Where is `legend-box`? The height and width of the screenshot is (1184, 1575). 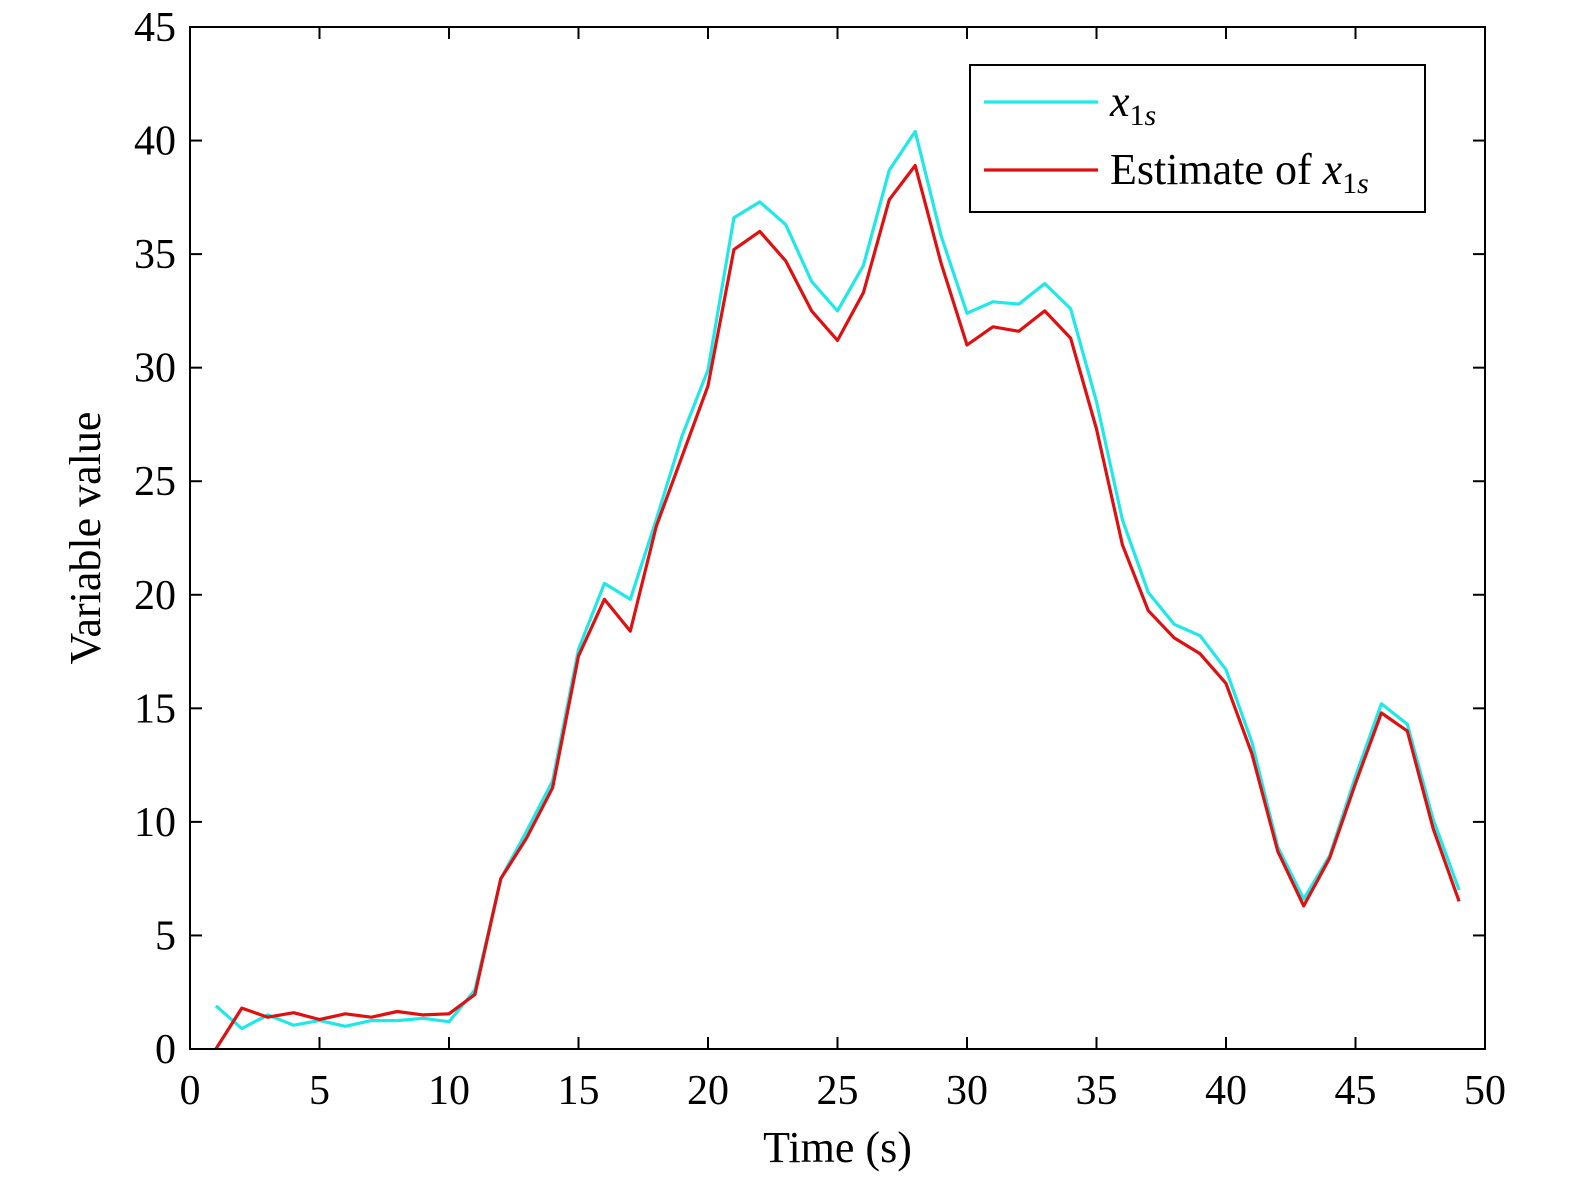 legend-box is located at coordinates (1197, 138).